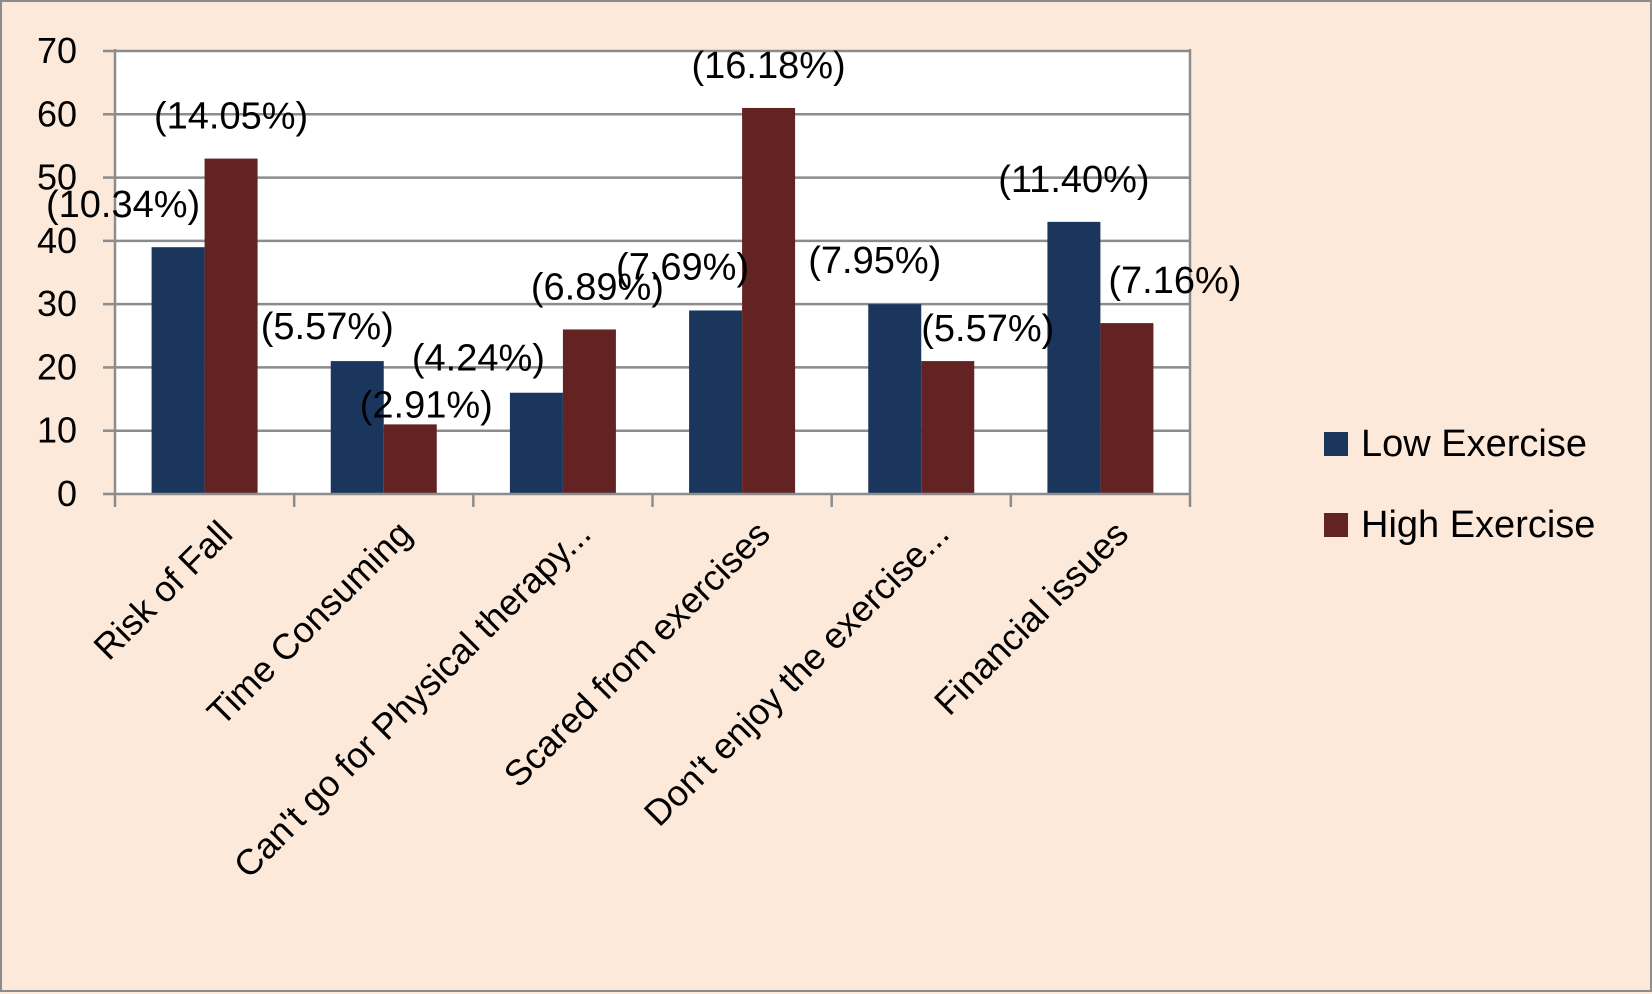 The width and height of the screenshot is (1652, 994). Describe the element at coordinates (478, 359) in the screenshot. I see `data-label: (4.24%)` at that location.